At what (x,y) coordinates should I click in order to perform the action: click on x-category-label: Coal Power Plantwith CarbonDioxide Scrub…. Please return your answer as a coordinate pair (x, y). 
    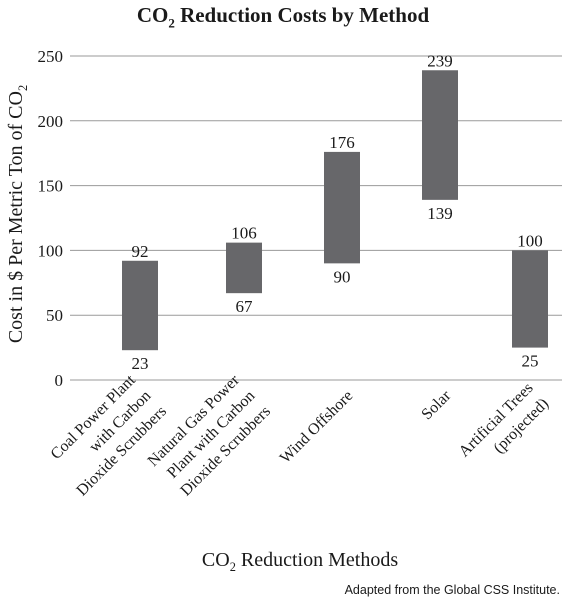
    Looking at the image, I should click on (106, 435).